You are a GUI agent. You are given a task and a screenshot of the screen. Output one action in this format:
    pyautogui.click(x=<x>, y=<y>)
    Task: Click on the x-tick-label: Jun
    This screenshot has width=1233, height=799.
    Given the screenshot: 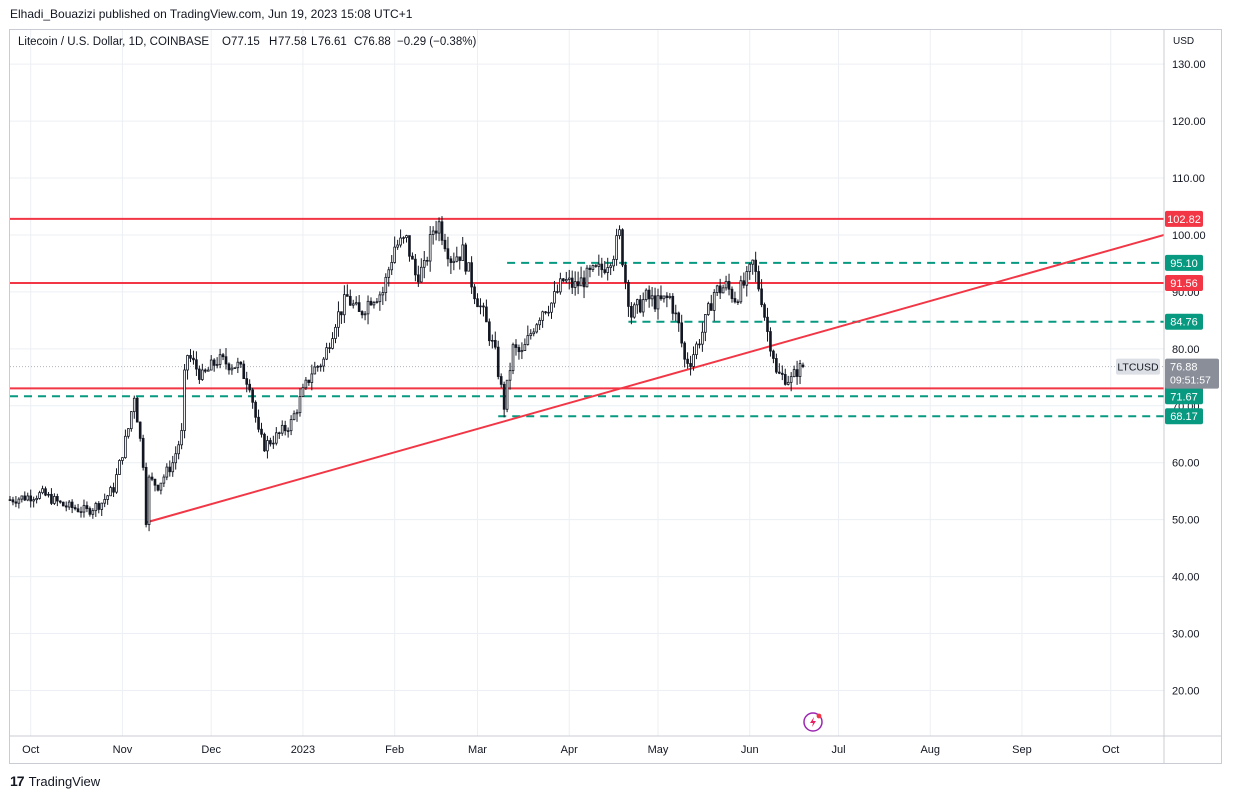 What is the action you would take?
    pyautogui.click(x=750, y=750)
    